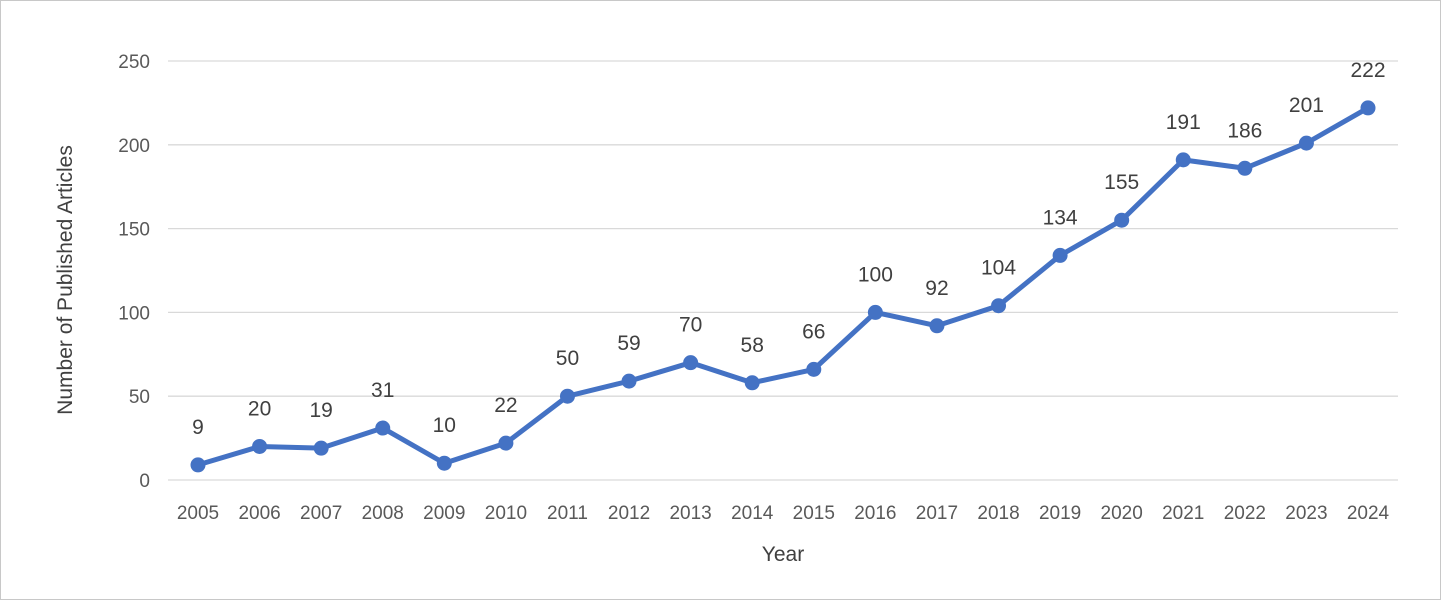 The width and height of the screenshot is (1441, 600). Describe the element at coordinates (321, 513) in the screenshot. I see `x-tick-label: 2007` at that location.